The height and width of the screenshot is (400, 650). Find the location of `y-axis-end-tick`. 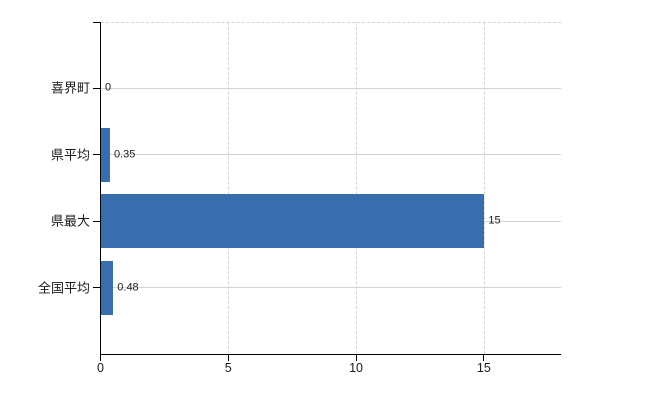

y-axis-end-tick is located at coordinates (96, 22).